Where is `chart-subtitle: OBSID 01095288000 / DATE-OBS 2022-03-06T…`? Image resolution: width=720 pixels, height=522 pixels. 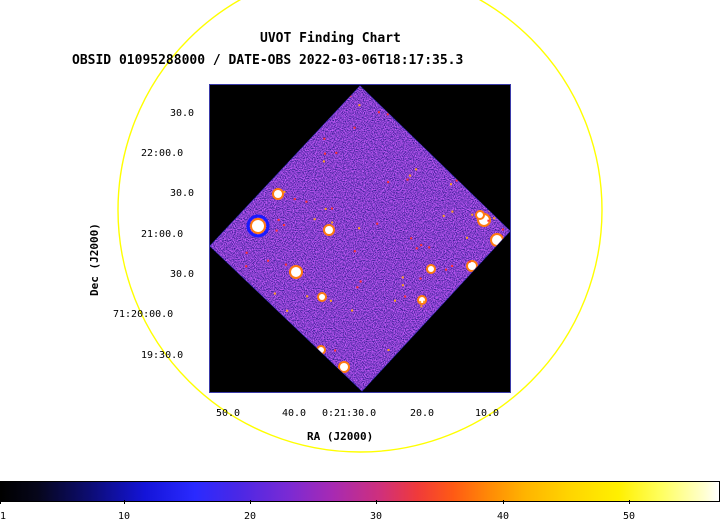
chart-subtitle: OBSID 01095288000 / DATE-OBS 2022-03-06T… is located at coordinates (268, 60).